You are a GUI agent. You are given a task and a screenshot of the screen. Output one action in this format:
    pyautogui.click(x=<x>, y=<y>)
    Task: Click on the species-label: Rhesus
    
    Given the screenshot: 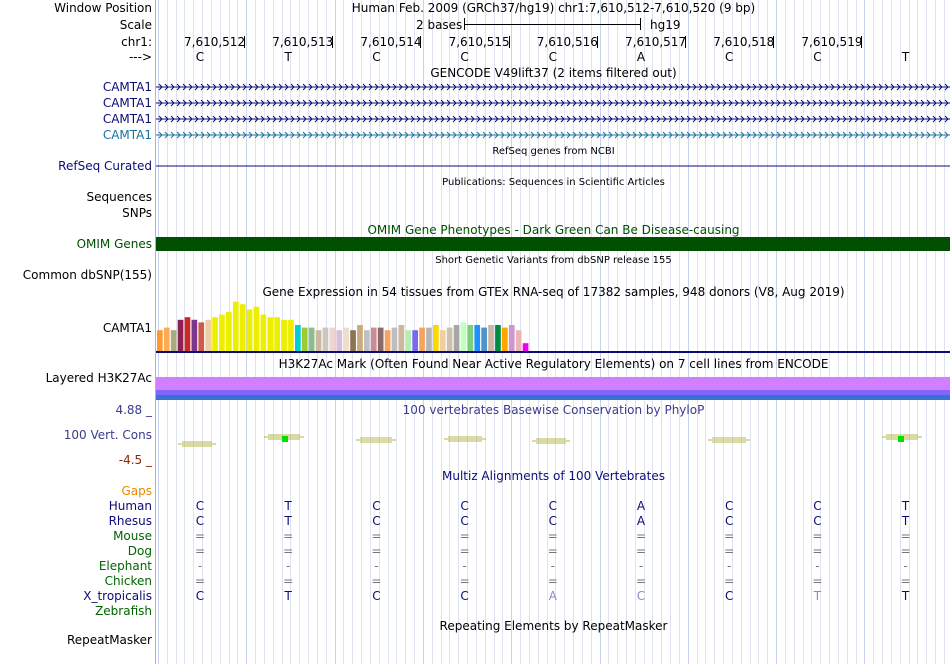 What is the action you would take?
    pyautogui.click(x=130, y=521)
    